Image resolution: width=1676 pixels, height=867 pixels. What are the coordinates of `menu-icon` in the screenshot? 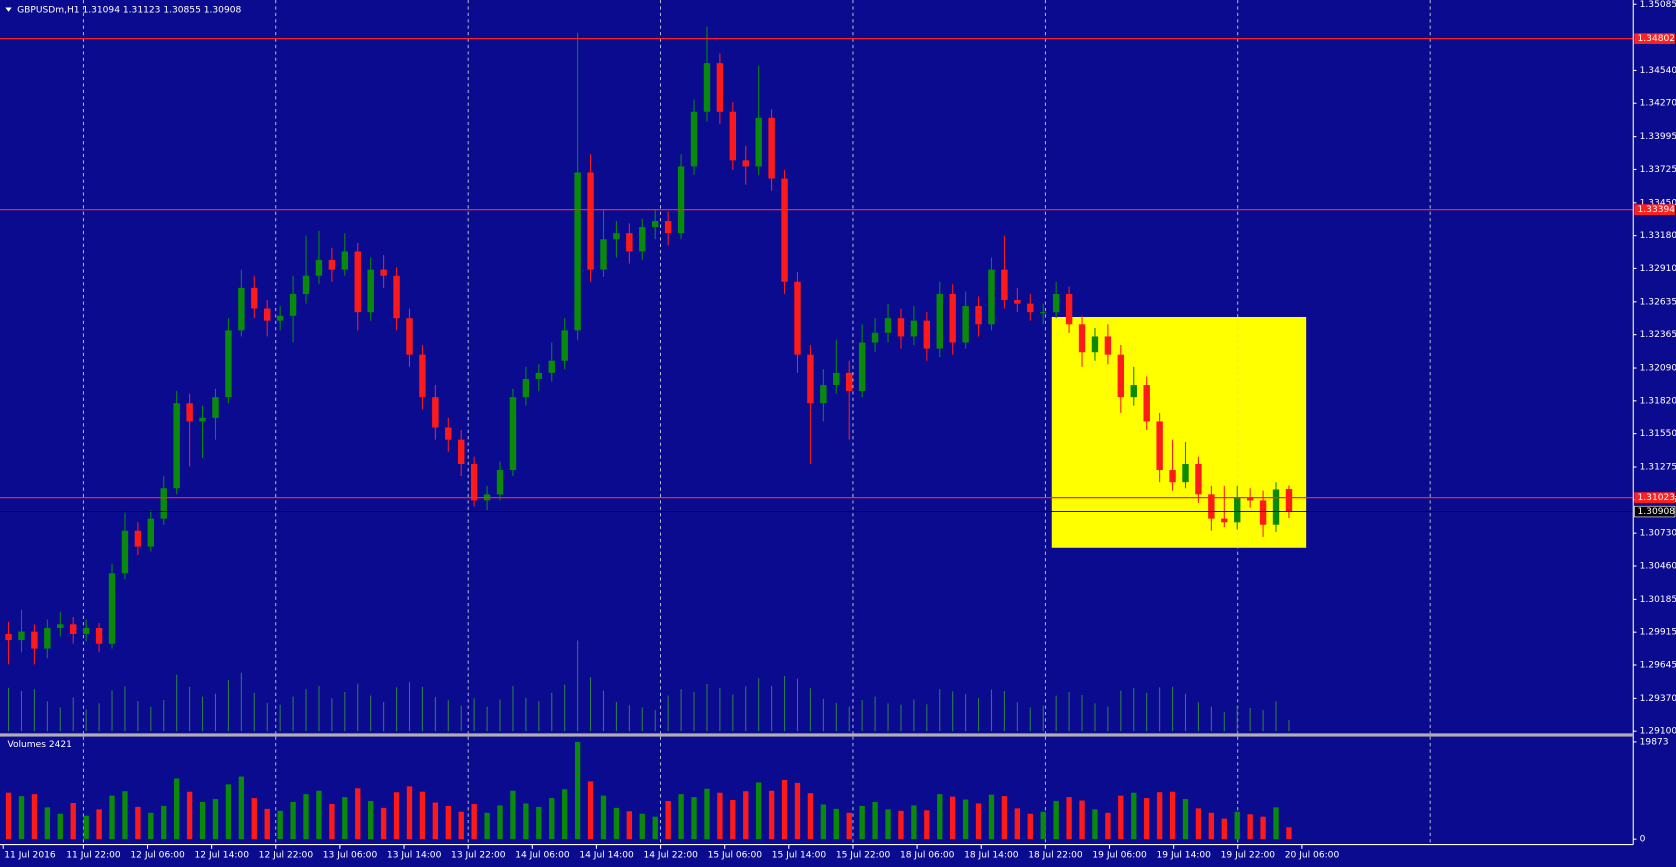 It's located at (8, 9).